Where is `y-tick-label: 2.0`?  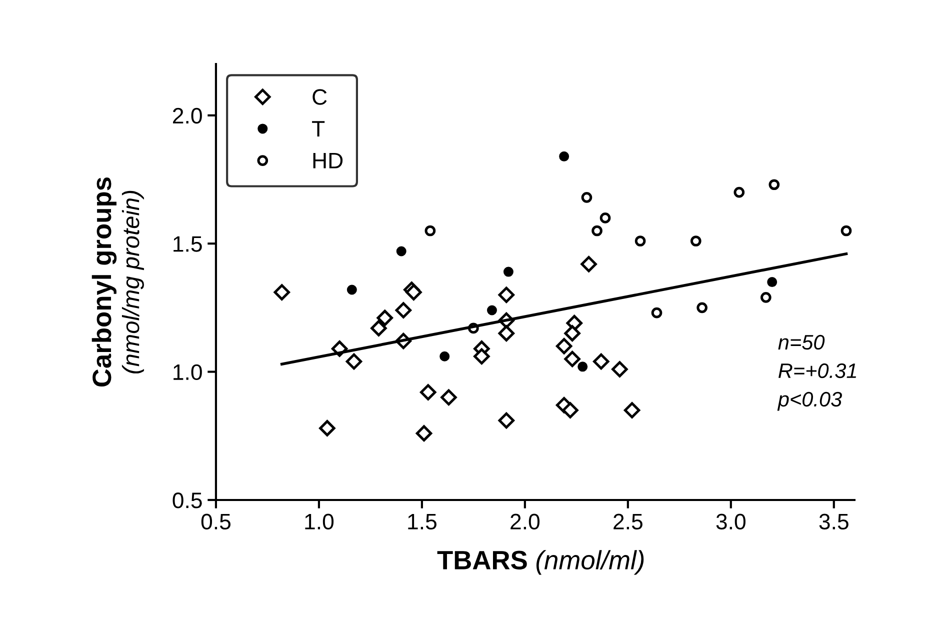
y-tick-label: 2.0 is located at coordinates (187, 116).